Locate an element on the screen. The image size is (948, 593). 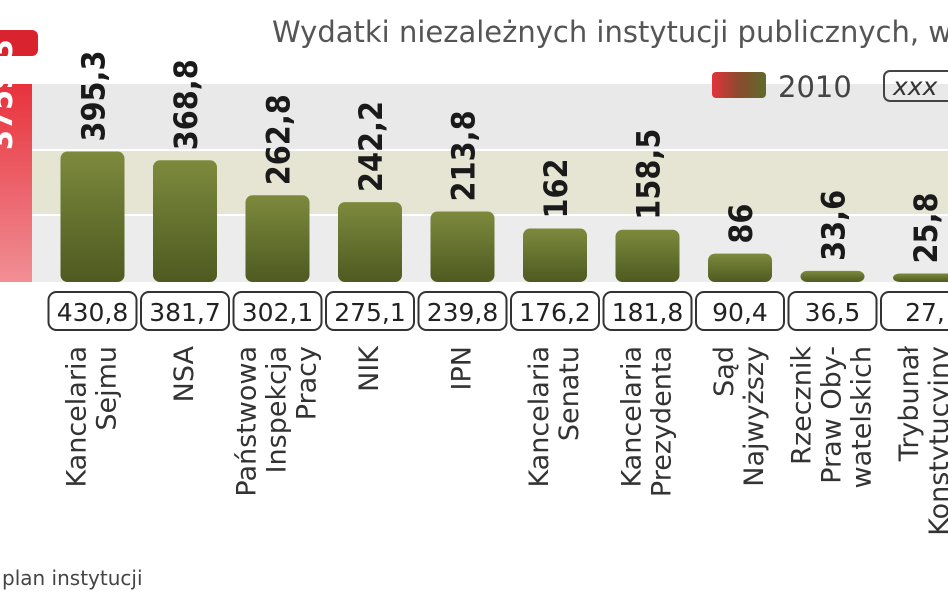
plan-label: 176,2 is located at coordinates (555, 312).